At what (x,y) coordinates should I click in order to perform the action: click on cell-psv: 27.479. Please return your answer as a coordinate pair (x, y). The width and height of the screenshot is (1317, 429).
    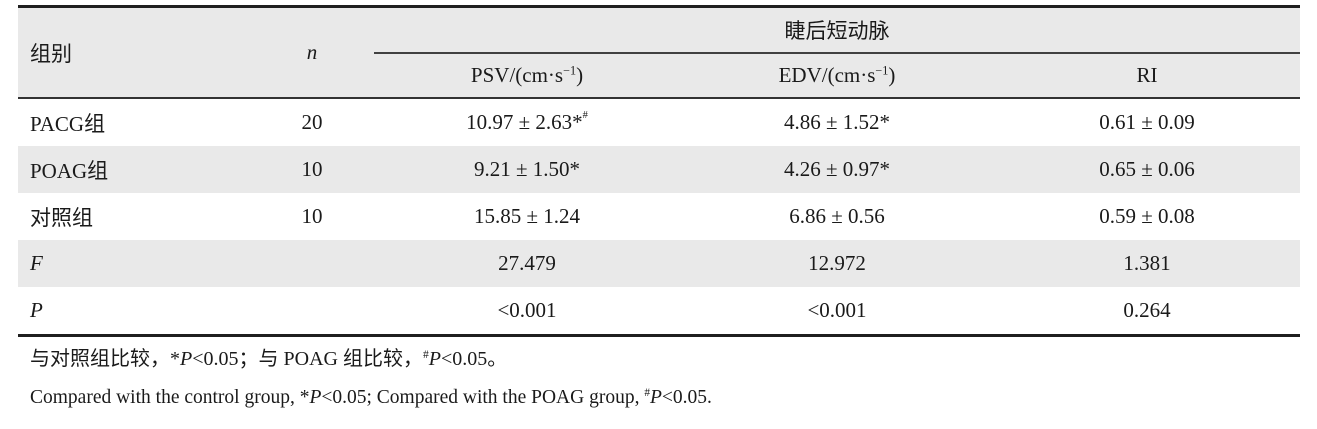
    Looking at the image, I should click on (527, 263).